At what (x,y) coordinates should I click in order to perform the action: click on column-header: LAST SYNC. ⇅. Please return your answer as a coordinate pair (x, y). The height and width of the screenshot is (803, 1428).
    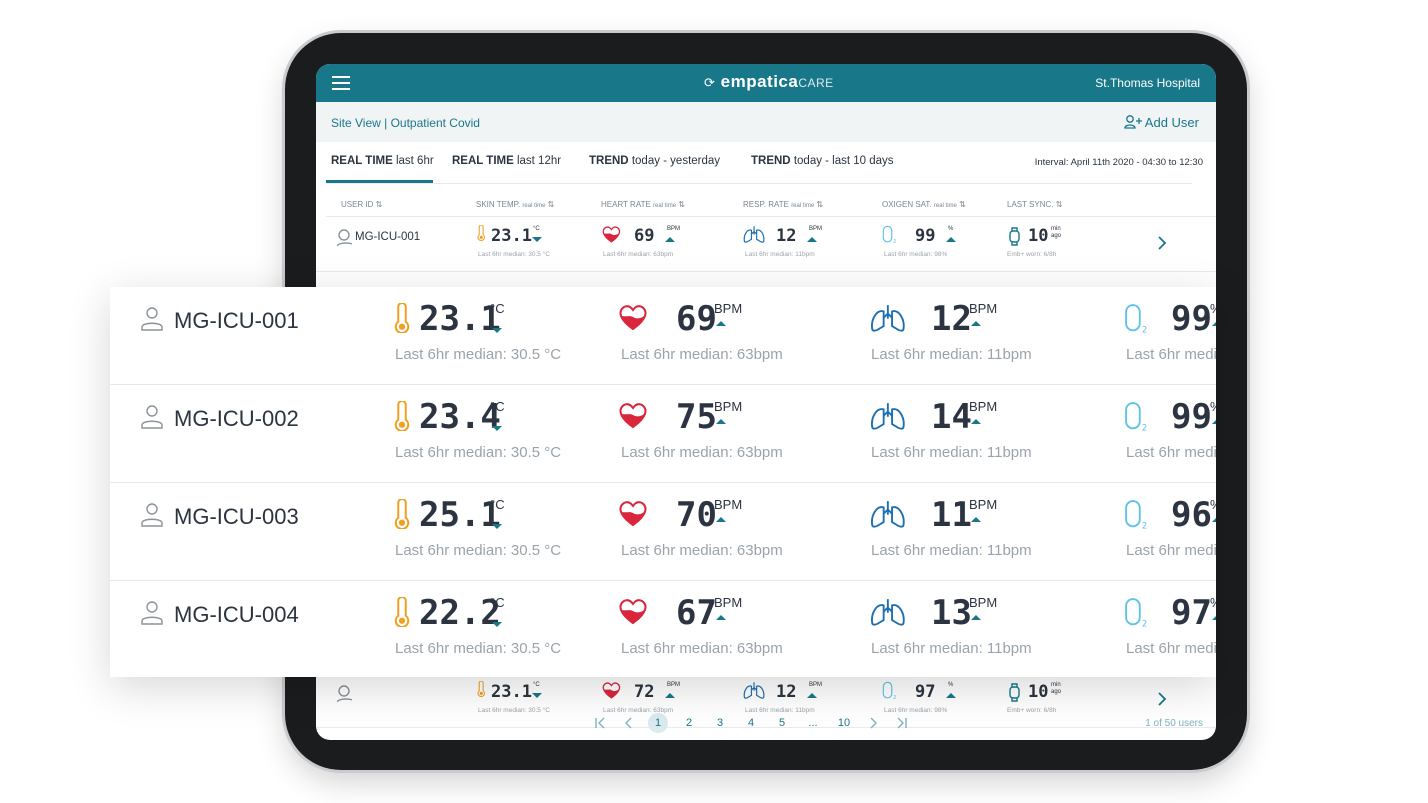
    Looking at the image, I should click on (1035, 204).